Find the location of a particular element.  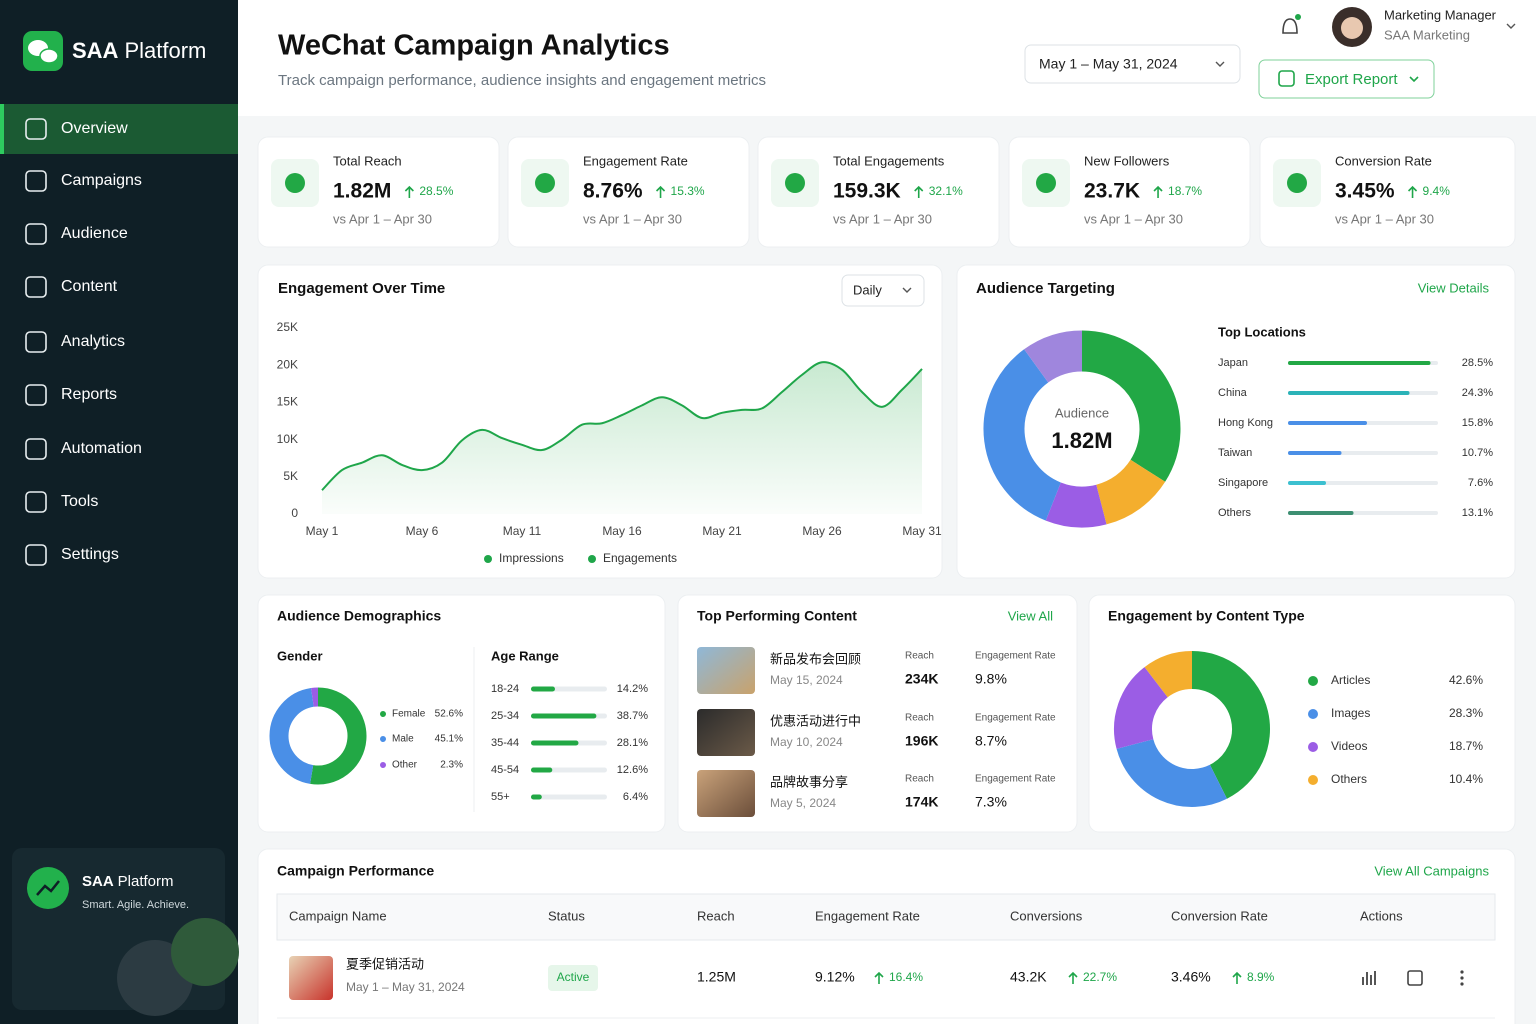

nav-item: Campaigns is located at coordinates (101, 180).